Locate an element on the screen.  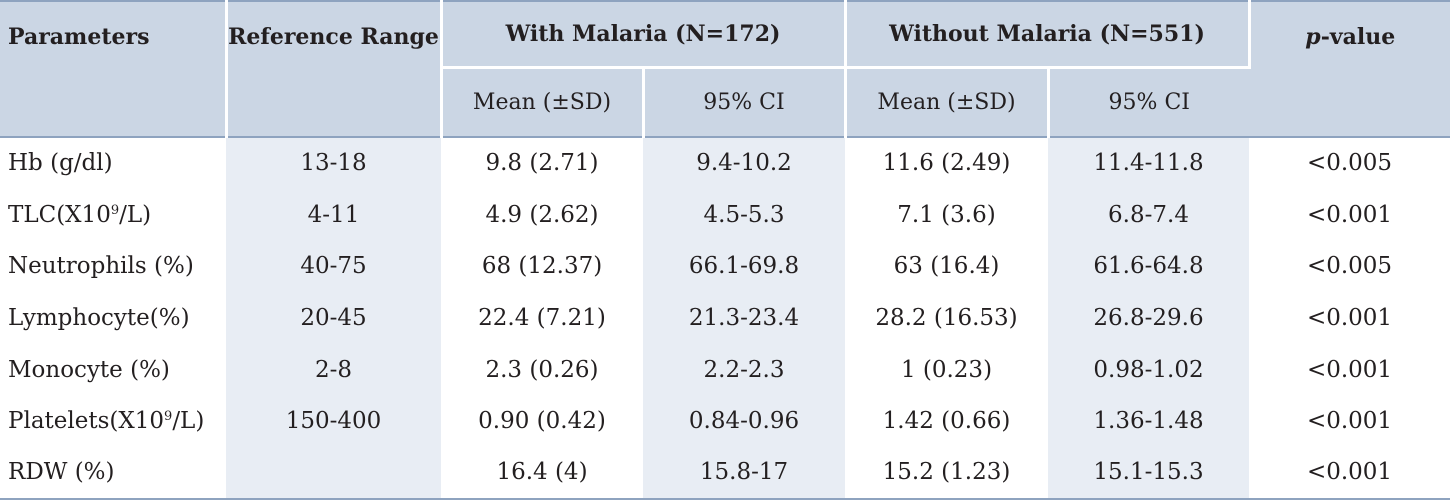
cell-reference-range: 20-45 is located at coordinates (333, 318).